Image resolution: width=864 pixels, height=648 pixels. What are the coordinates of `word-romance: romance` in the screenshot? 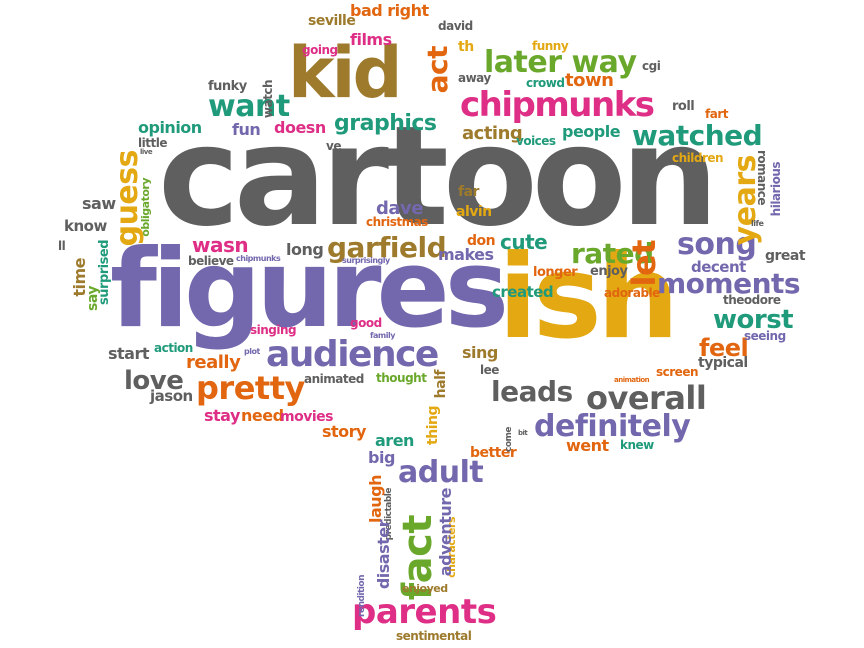 It's located at (762, 178).